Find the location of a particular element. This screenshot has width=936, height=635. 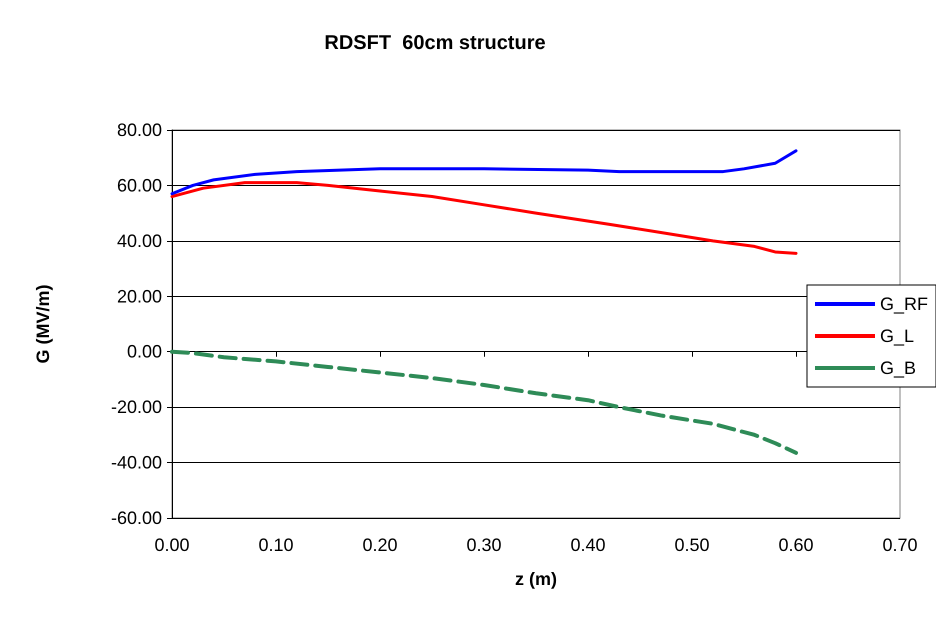

y-tick-label: -40.00 is located at coordinates (136, 462).